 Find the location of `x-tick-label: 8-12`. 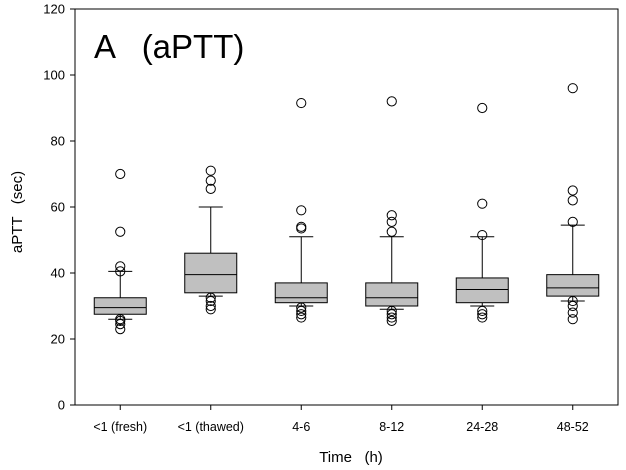

x-tick-label: 8-12 is located at coordinates (391, 427).